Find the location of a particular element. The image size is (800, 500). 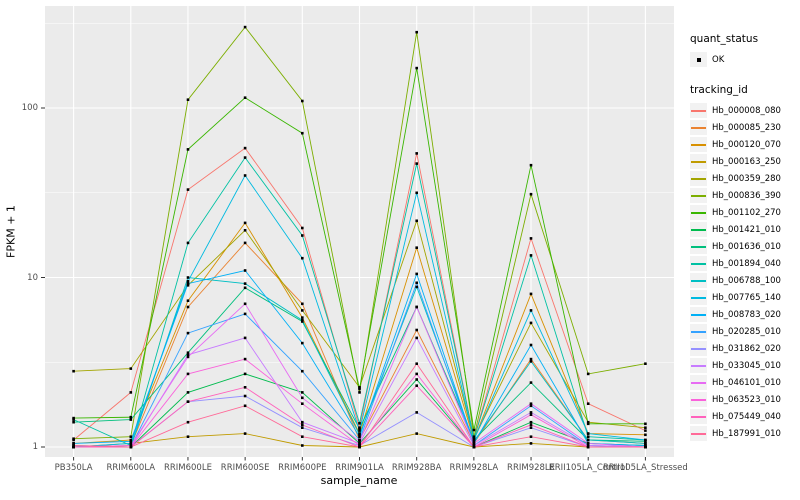

y-tick-label-1: 1 is located at coordinates (35, 447).